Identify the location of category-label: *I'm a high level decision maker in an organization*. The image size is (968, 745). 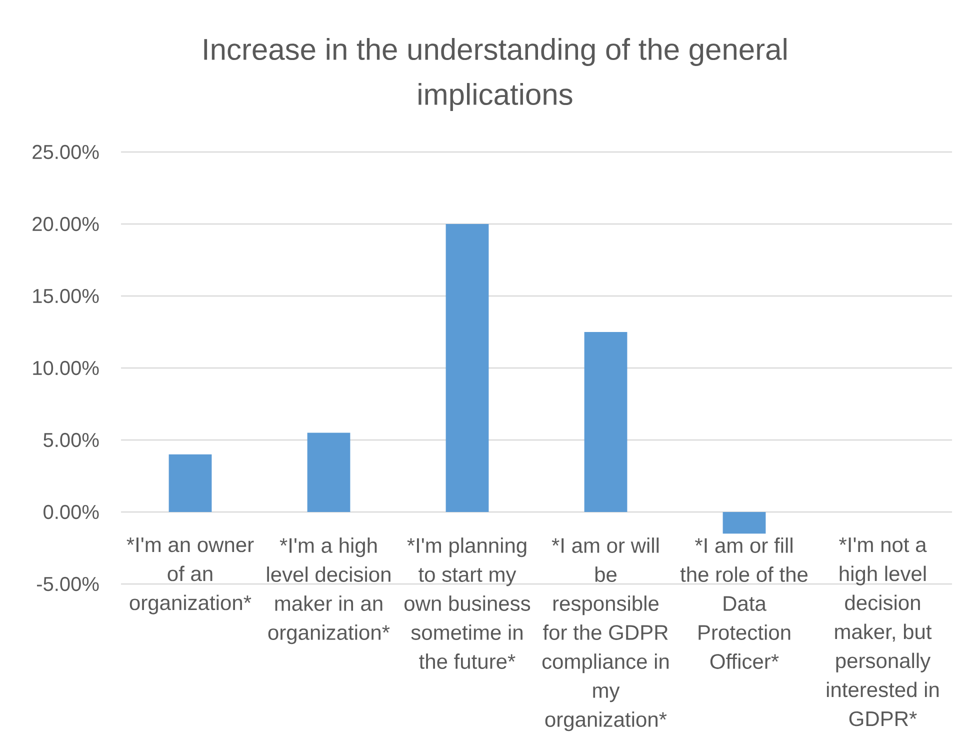
(328, 591).